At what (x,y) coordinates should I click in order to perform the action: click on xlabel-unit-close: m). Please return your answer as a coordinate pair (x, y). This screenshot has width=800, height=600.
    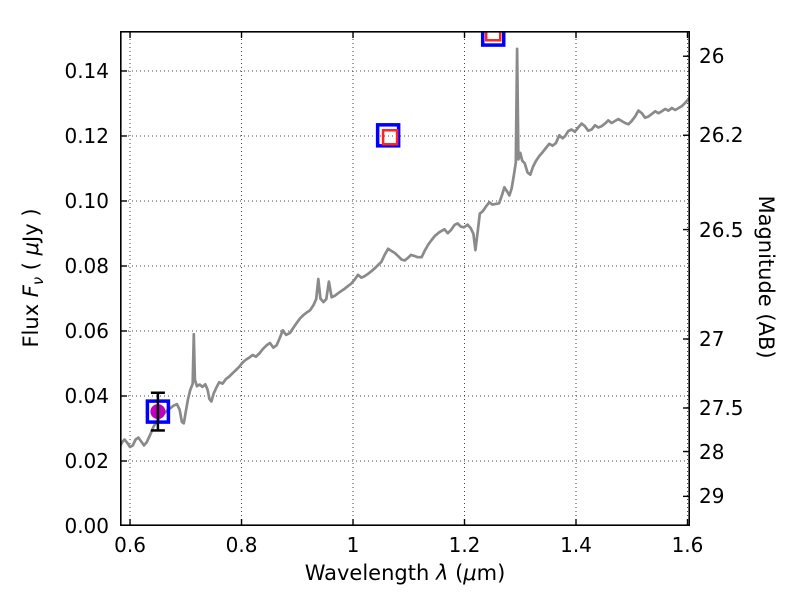
    Looking at the image, I should click on (491, 573).